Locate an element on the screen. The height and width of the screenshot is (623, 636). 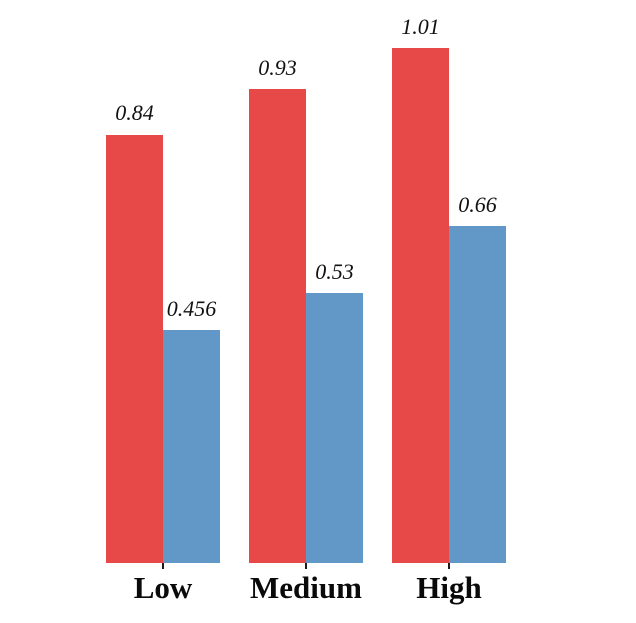
category-label-low: Low is located at coordinates (163, 587).